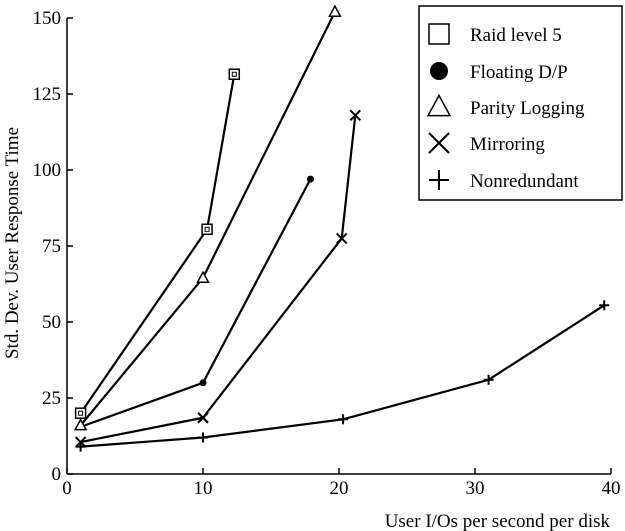 Image resolution: width=625 pixels, height=531 pixels. What do you see at coordinates (516, 35) in the screenshot?
I see `legend-label: Raid level 5` at bounding box center [516, 35].